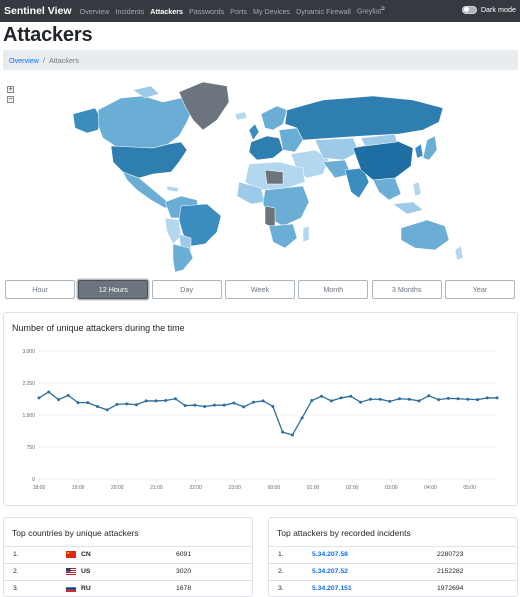 The image size is (520, 597). I want to click on dark-mode-switch, so click(469, 9).